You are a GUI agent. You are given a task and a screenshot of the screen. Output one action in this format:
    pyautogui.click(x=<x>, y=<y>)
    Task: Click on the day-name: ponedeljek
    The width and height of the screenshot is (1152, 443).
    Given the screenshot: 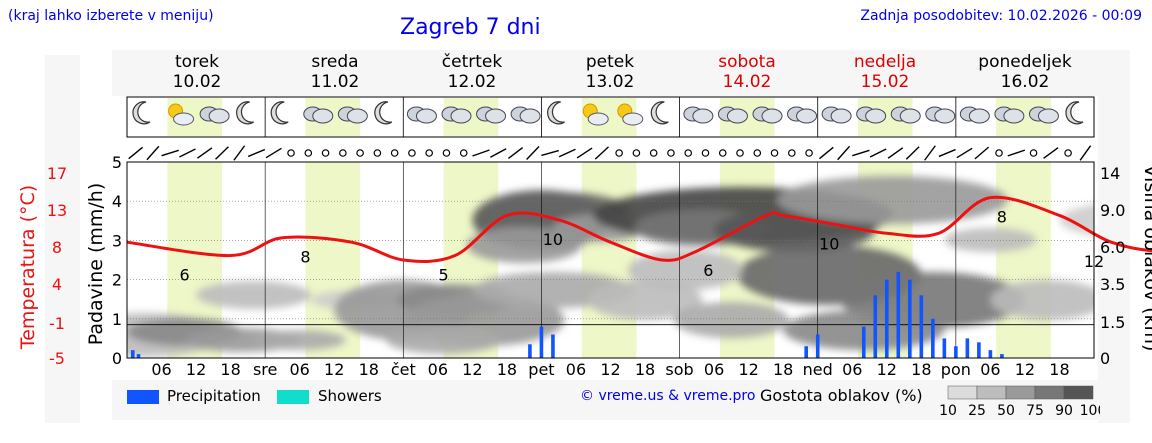 What is the action you would take?
    pyautogui.click(x=1025, y=62)
    